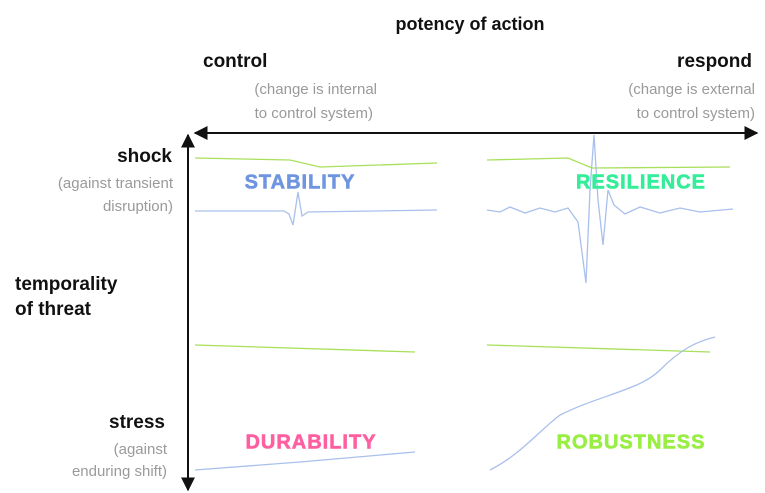  Describe the element at coordinates (116, 183) in the screenshot. I see `y-top-note: (against transient` at that location.